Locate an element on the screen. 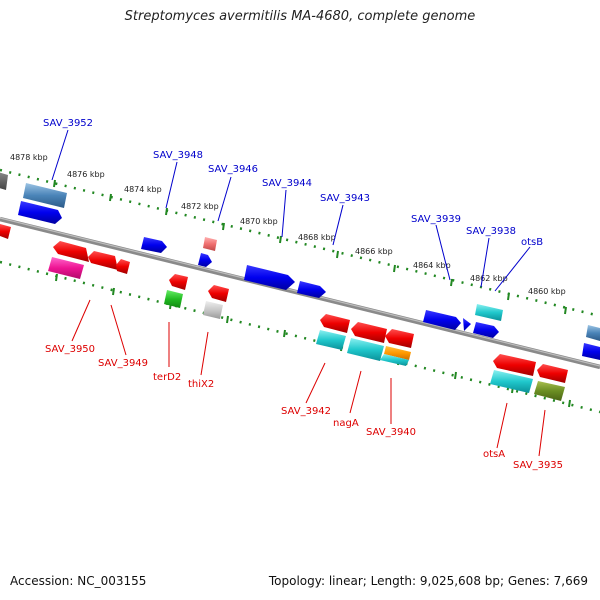  ruler-label-4864: 4864 kbp is located at coordinates (432, 265).